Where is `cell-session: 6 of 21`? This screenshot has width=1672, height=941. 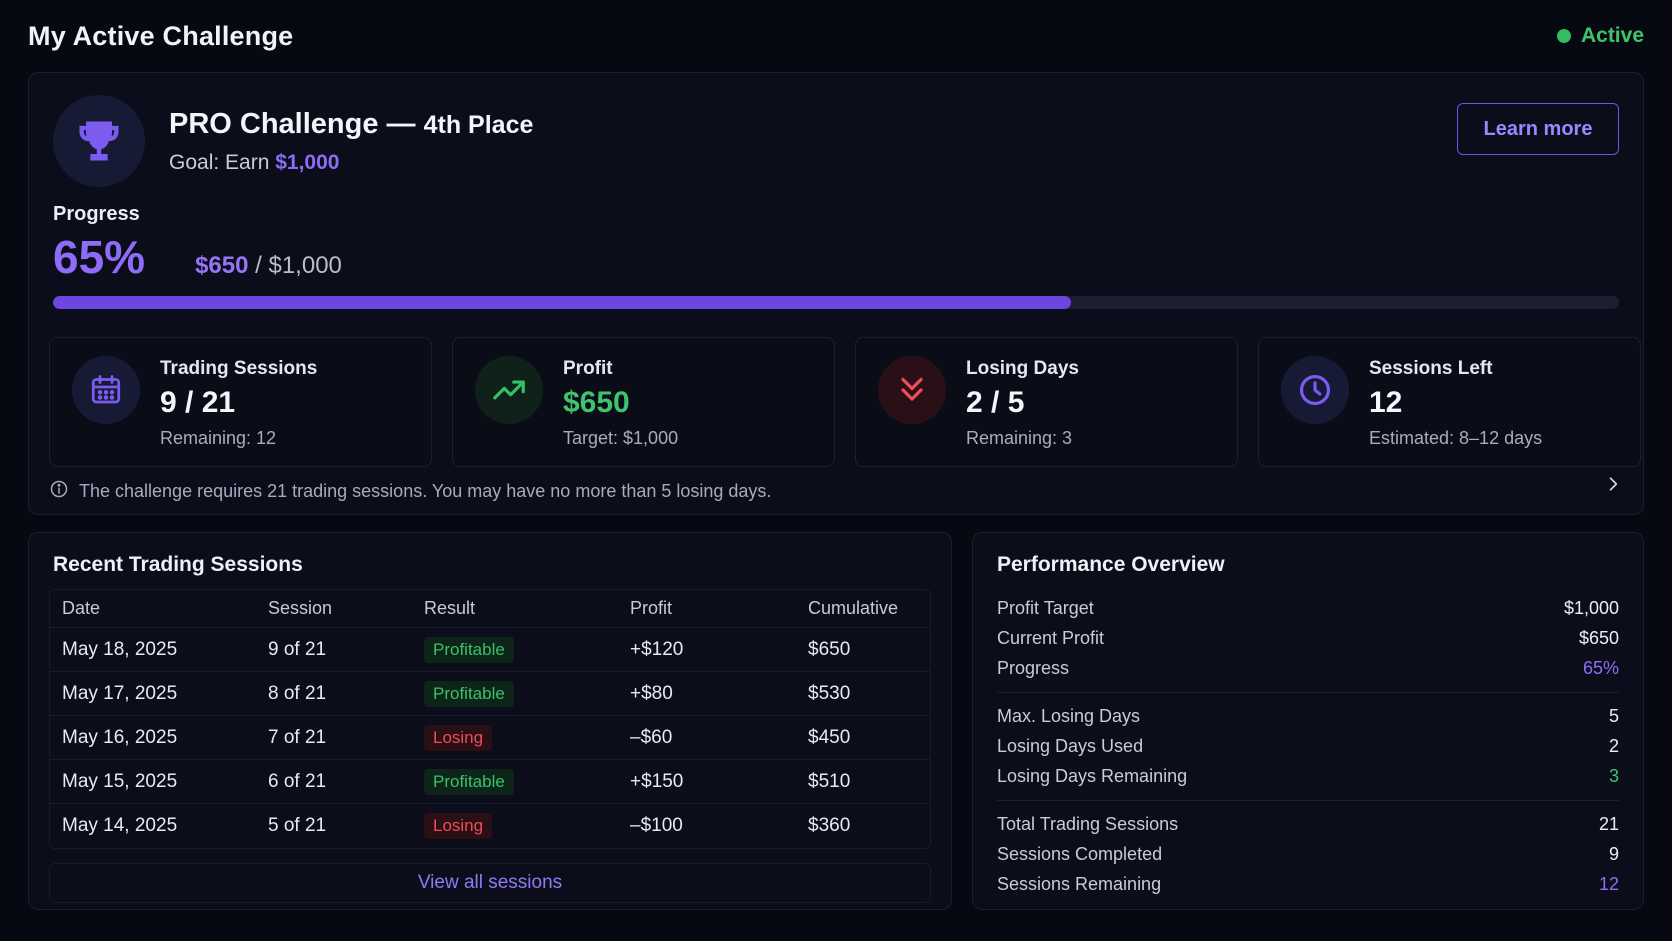 cell-session: 6 of 21 is located at coordinates (297, 781).